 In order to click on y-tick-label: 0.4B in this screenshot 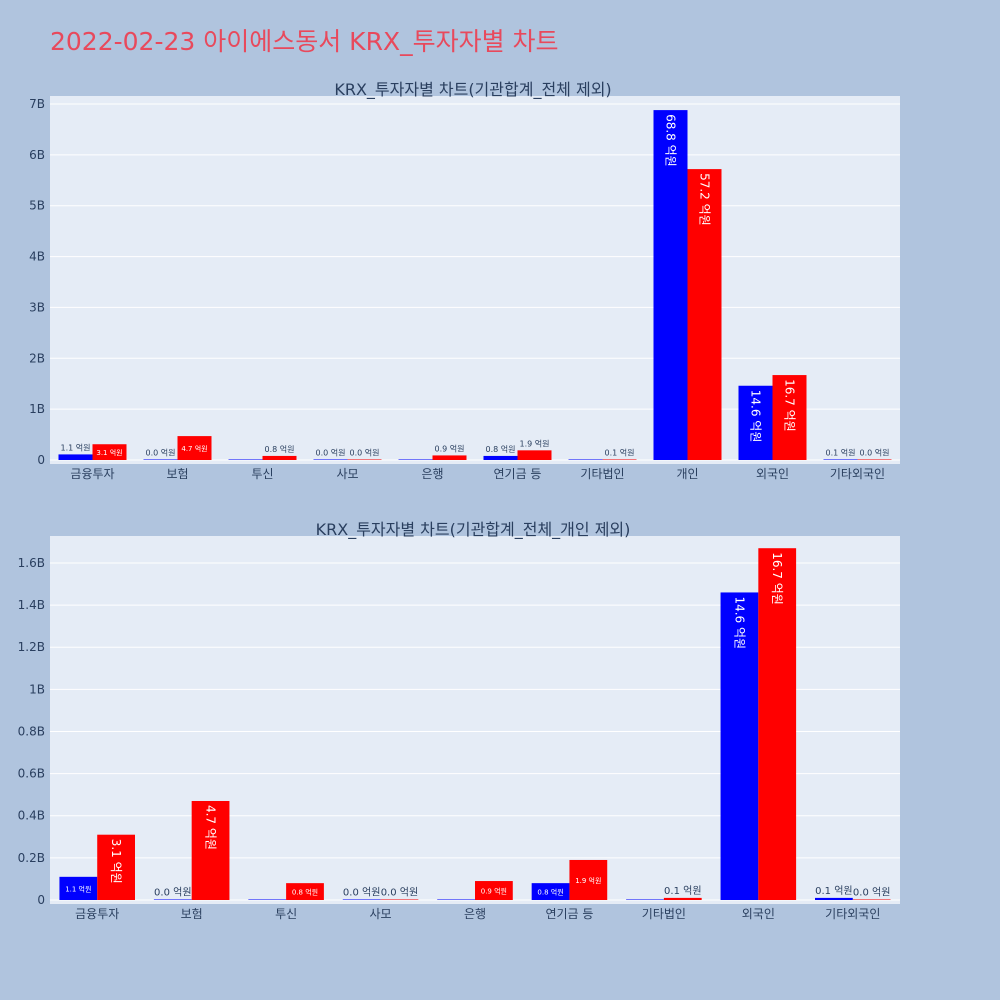, I will do `click(31, 816)`.